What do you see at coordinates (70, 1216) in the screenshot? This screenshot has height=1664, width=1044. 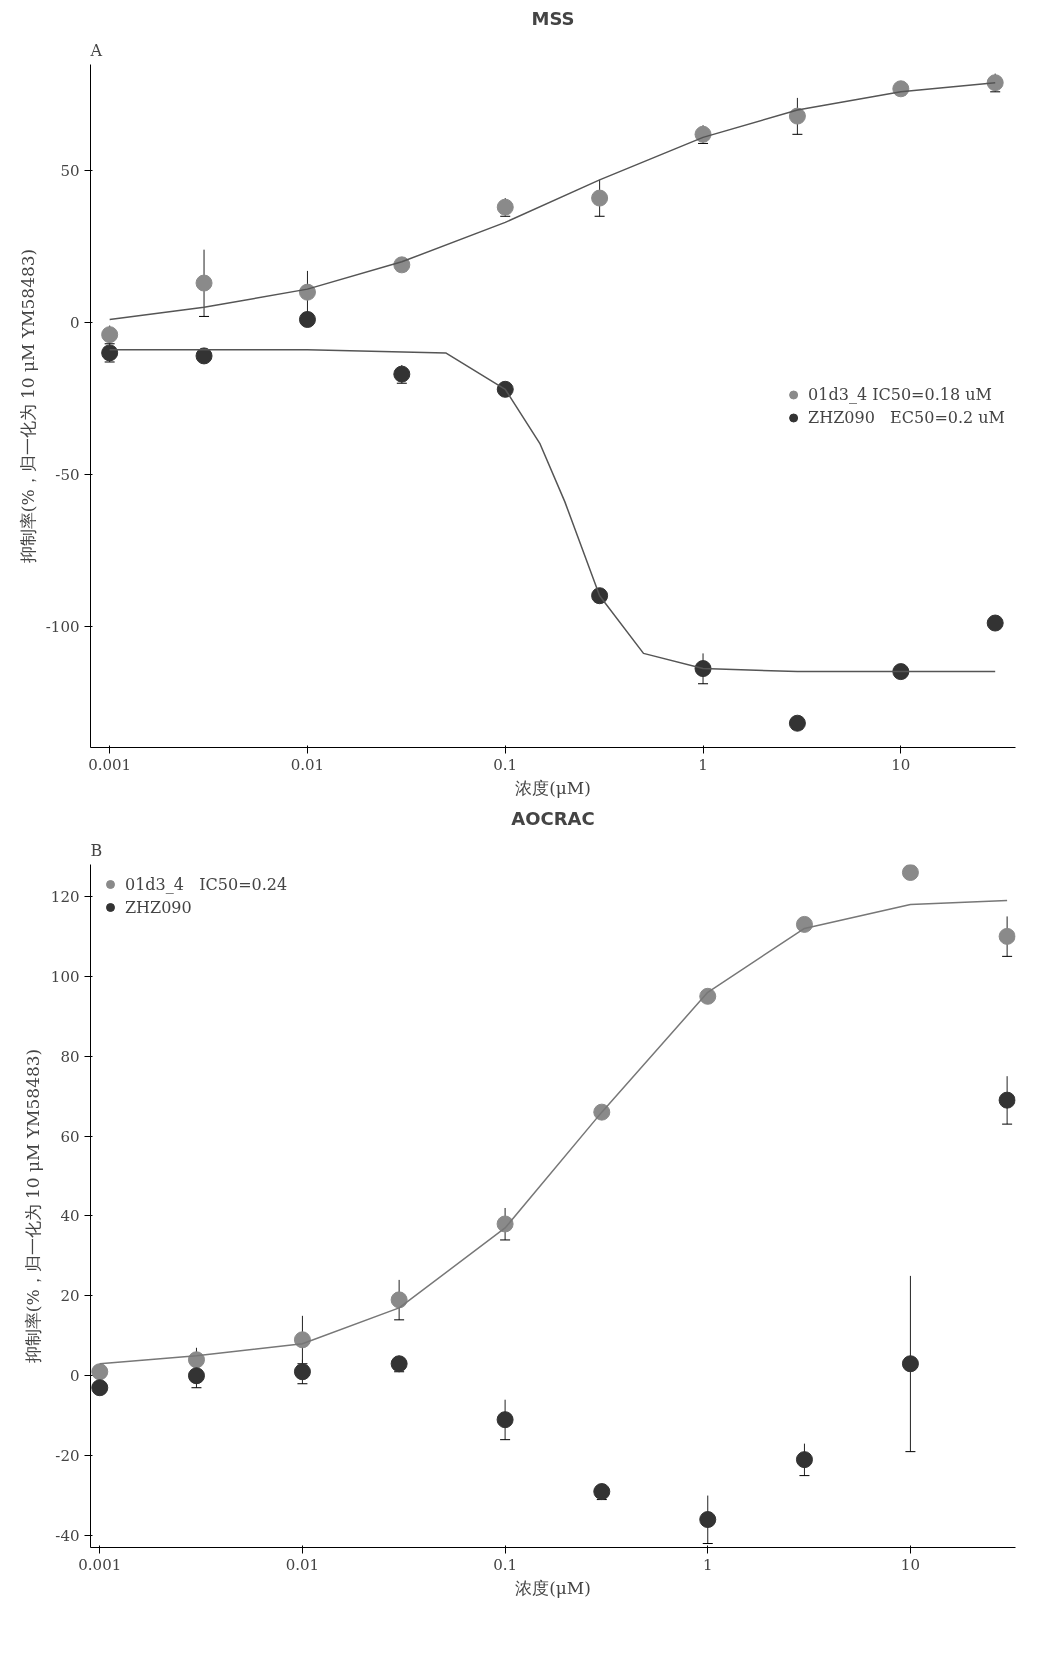 I see `y-tick-label: 40` at bounding box center [70, 1216].